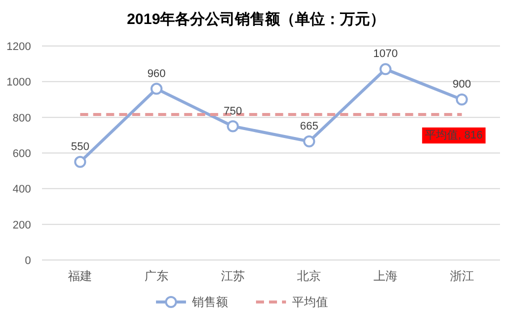  I want to click on data-label: 550, so click(80, 146).